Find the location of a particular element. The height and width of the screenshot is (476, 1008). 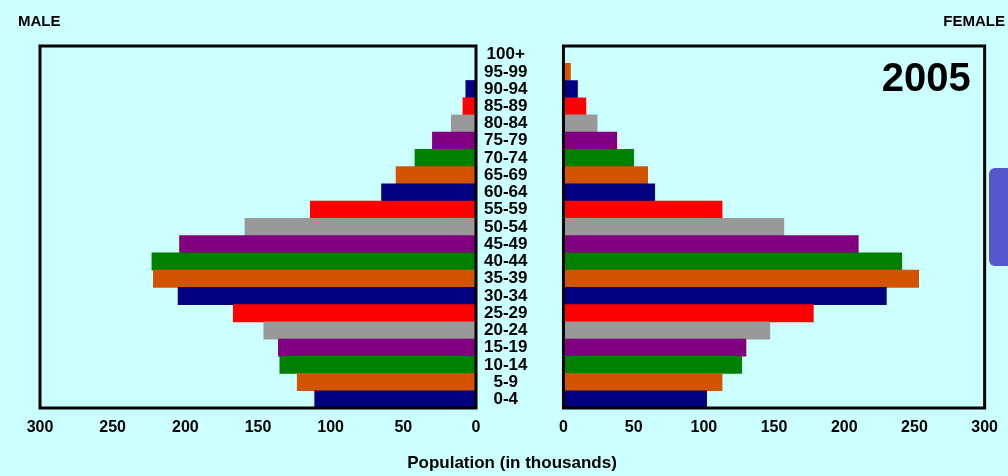

y-tick-label: 0-4 is located at coordinates (506, 399).